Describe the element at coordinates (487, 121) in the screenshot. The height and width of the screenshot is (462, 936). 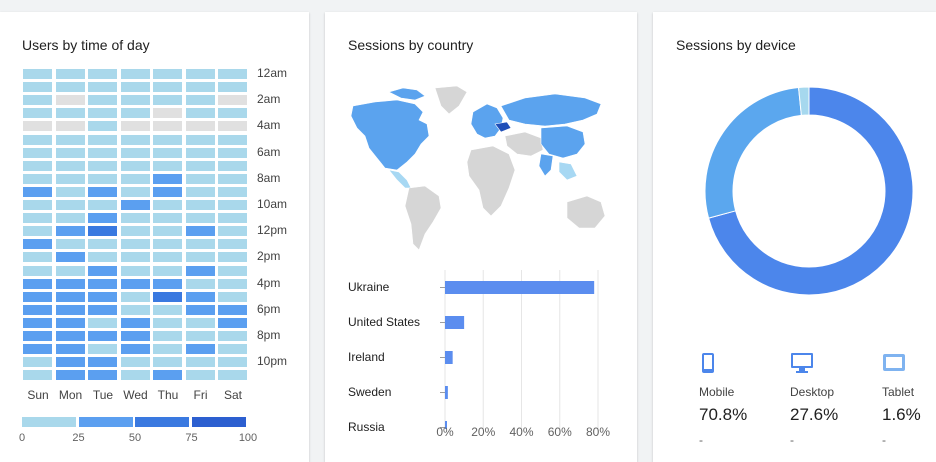
I see `map-europe` at that location.